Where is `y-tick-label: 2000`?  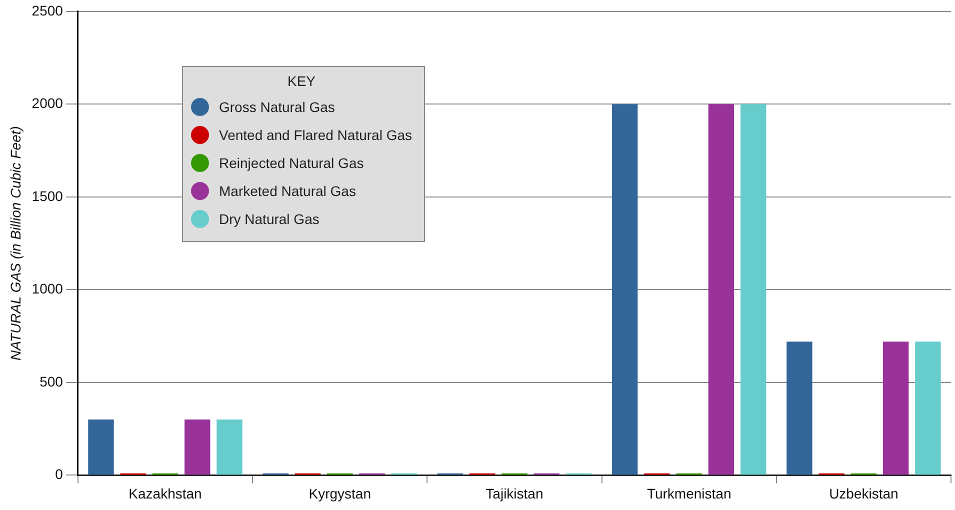 y-tick-label: 2000 is located at coordinates (48, 103).